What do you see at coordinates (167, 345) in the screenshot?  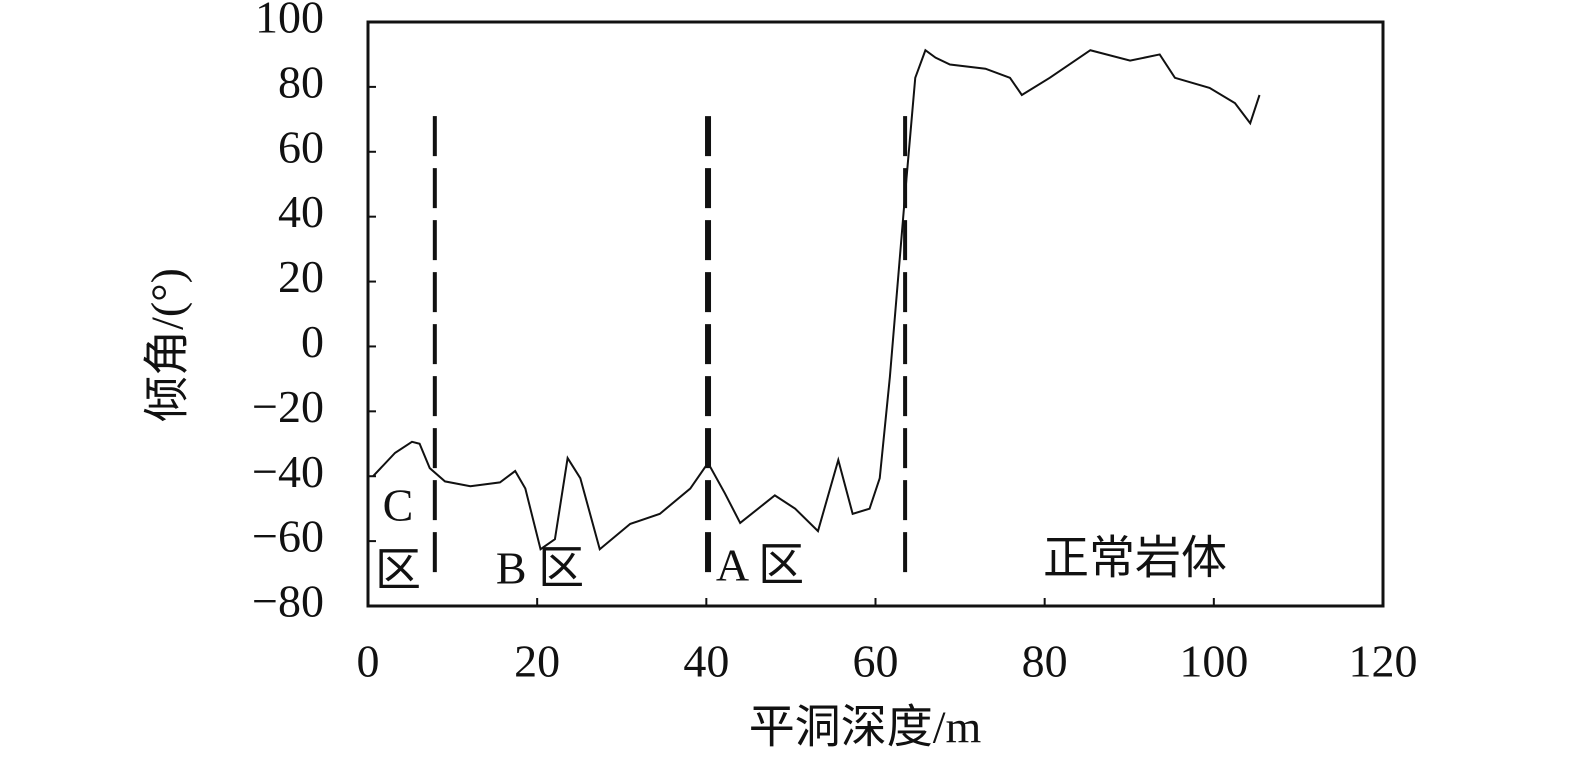 I see `y-axis-label: 倾角/(°)` at bounding box center [167, 345].